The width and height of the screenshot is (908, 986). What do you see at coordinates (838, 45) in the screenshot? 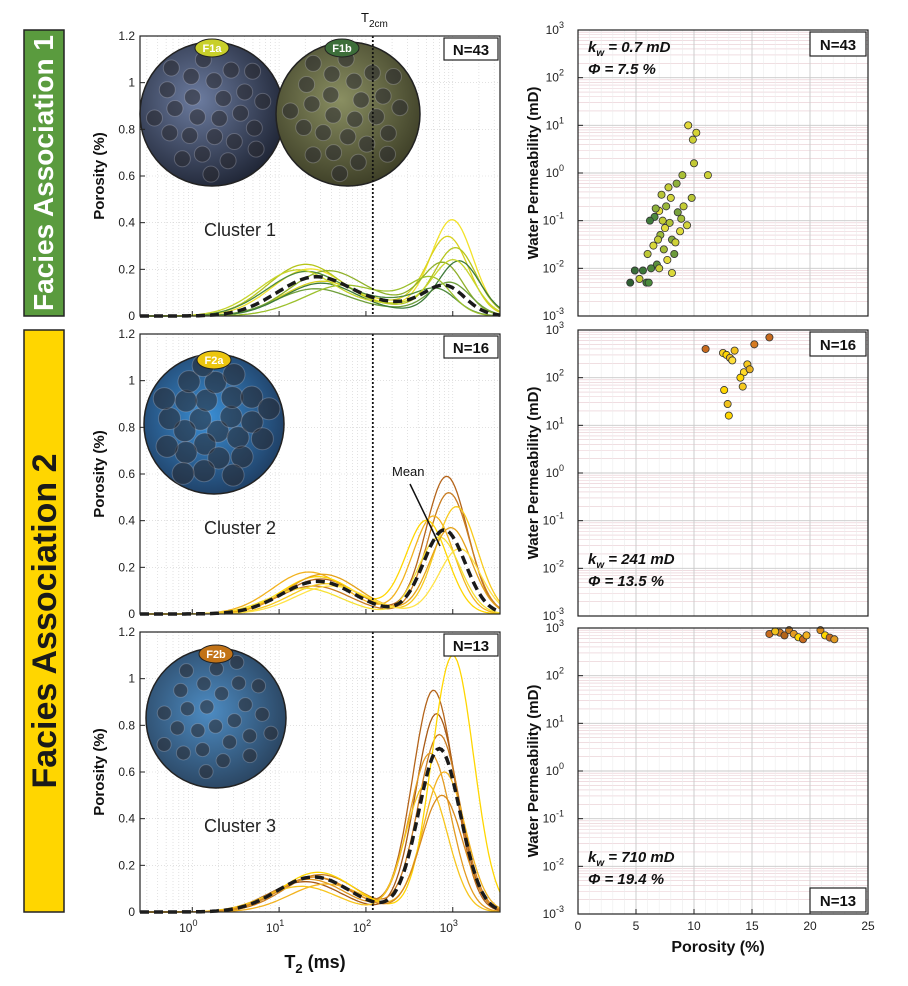
I see `n-badge: N=43` at bounding box center [838, 45].